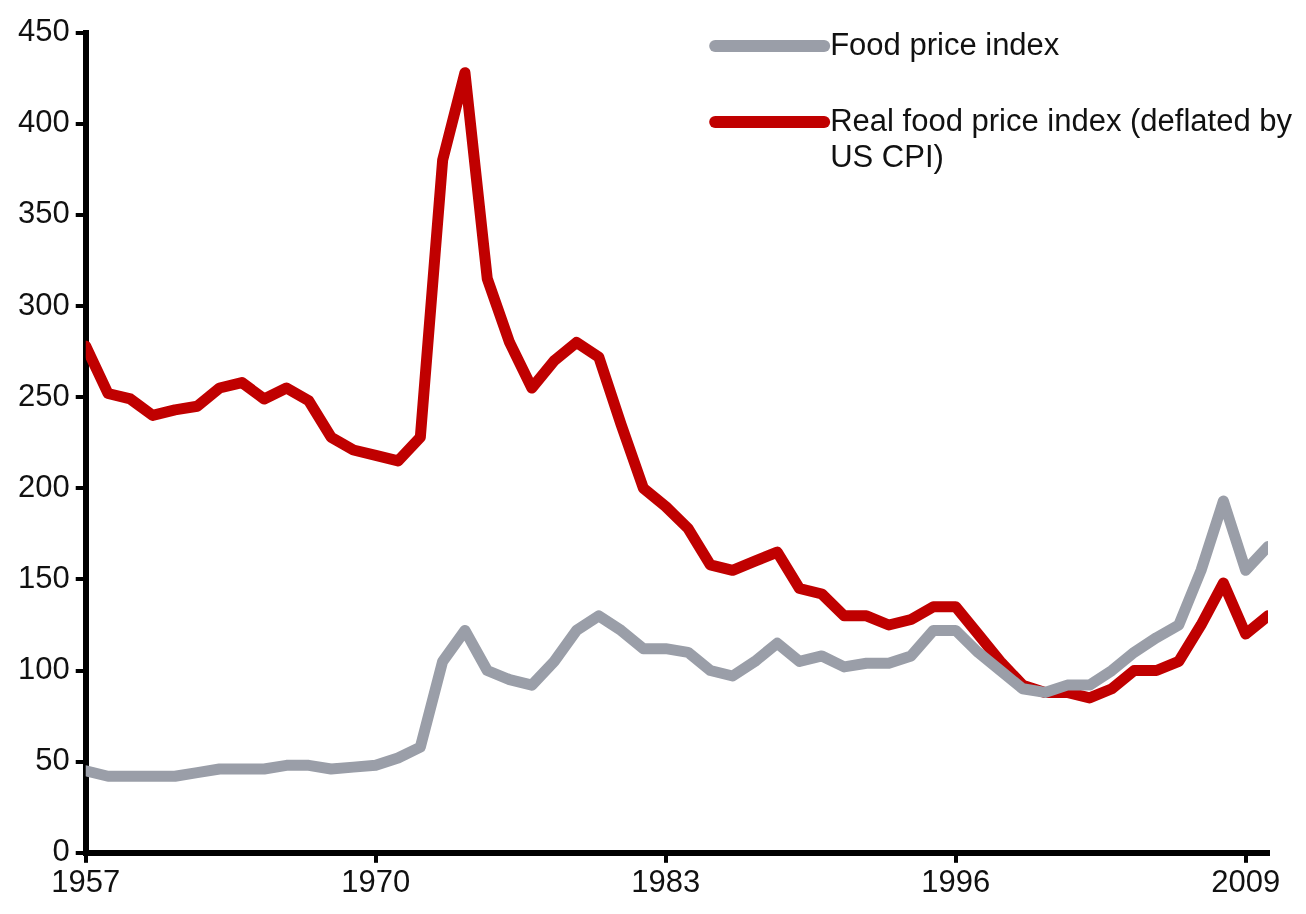 The height and width of the screenshot is (914, 1306). I want to click on legend-label: Real food price index (deflated by US CPI), so click(1061, 138).